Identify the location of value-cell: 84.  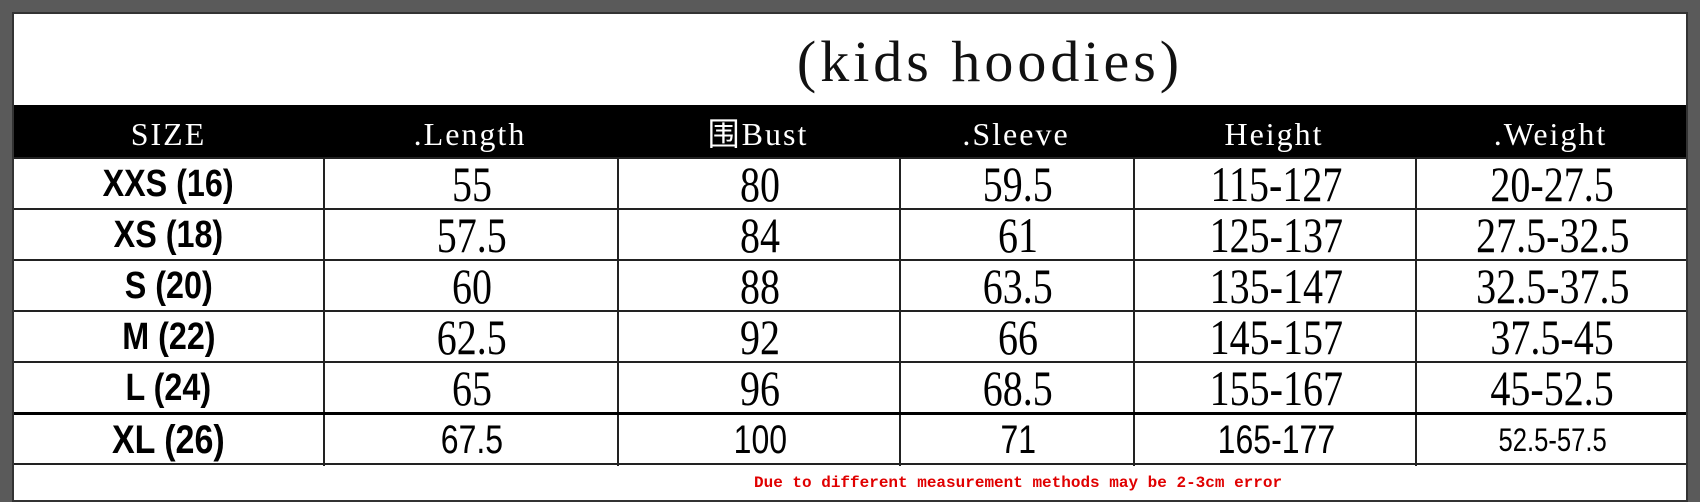
(759, 235).